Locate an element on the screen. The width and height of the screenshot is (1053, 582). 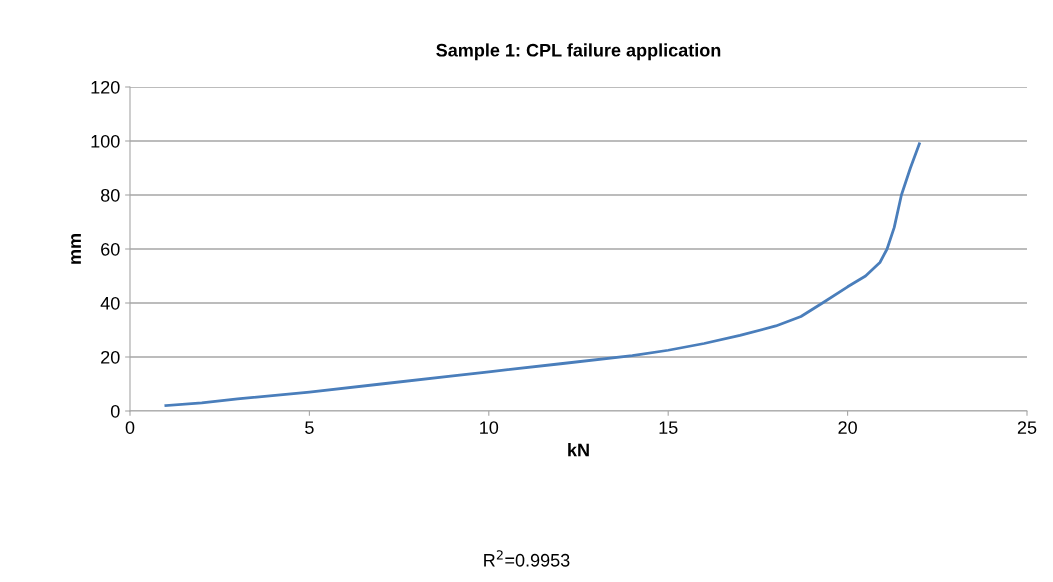
x-tick-label: 10 is located at coordinates (489, 427).